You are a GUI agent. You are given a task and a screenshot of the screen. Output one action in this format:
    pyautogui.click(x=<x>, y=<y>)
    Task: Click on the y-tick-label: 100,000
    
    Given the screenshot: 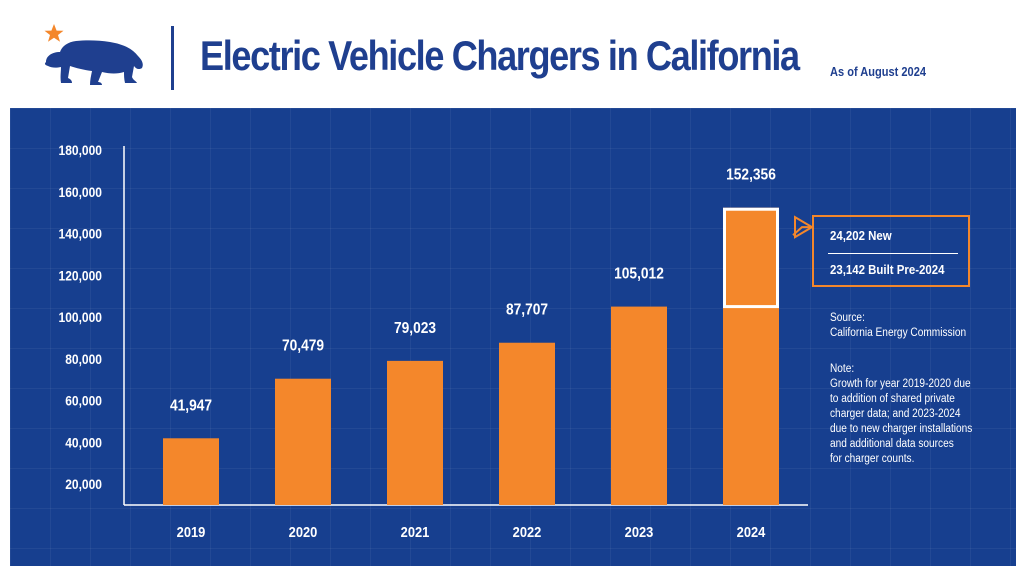 What is the action you would take?
    pyautogui.click(x=80, y=317)
    